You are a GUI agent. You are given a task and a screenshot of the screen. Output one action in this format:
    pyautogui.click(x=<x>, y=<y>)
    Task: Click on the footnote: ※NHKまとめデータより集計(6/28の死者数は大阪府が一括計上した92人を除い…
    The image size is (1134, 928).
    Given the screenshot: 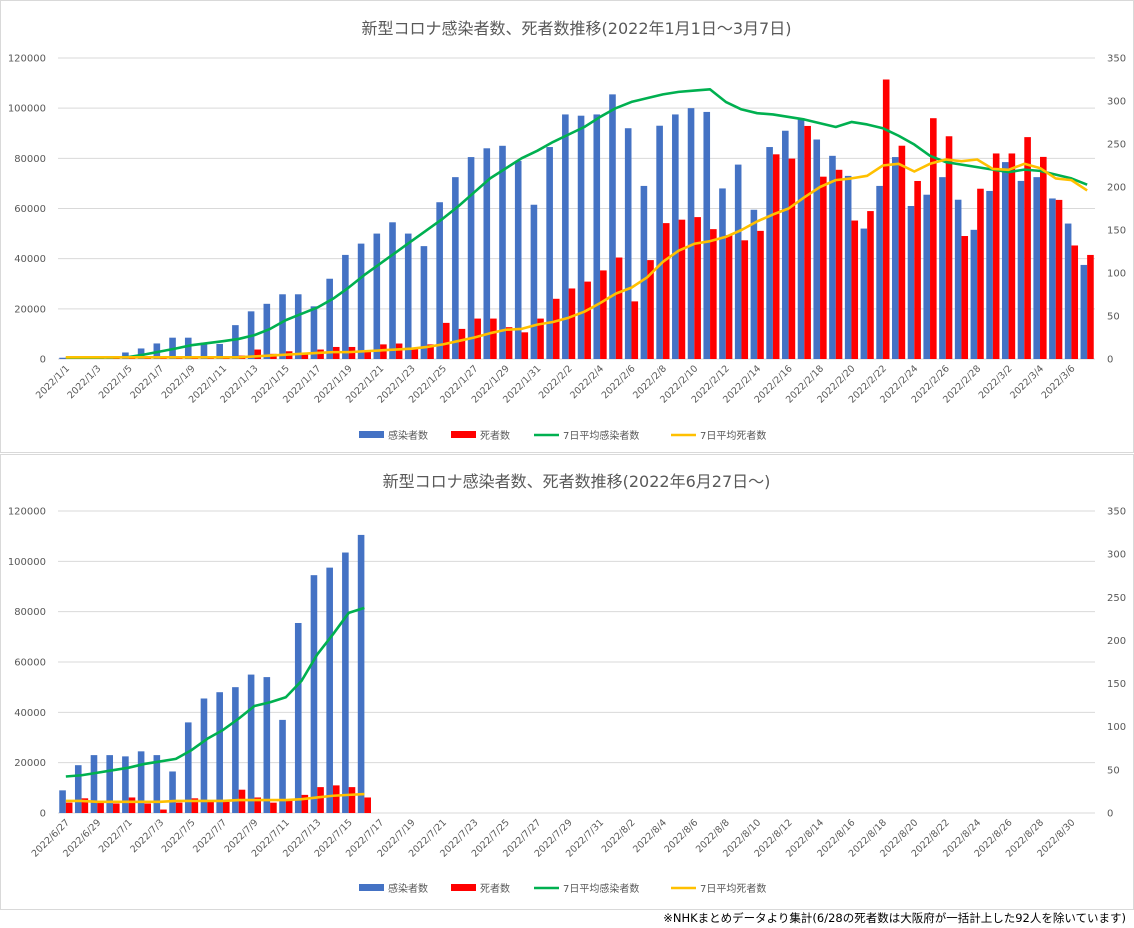 What is the action you would take?
    pyautogui.click(x=894, y=918)
    